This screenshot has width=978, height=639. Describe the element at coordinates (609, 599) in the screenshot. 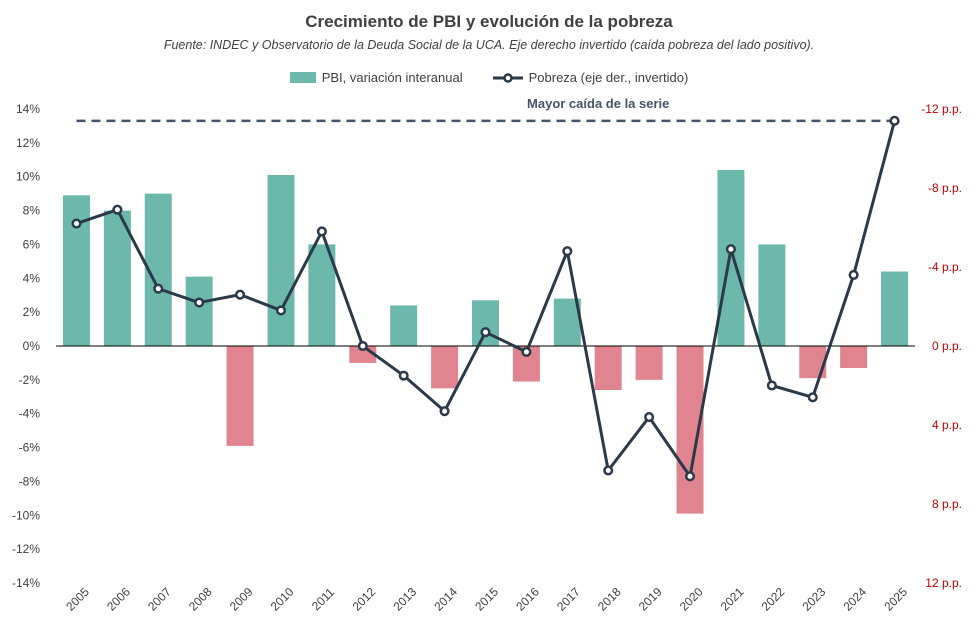

I see `x-tick-label: 2018` at that location.